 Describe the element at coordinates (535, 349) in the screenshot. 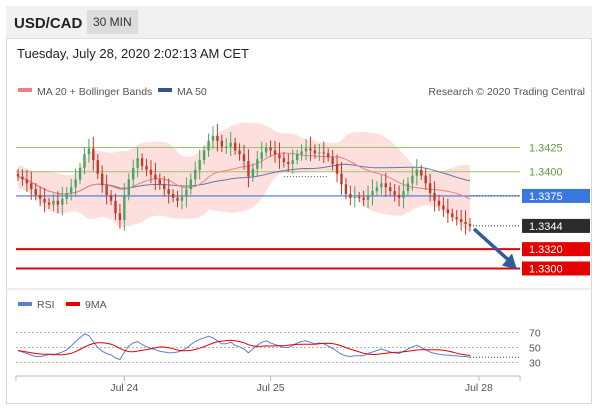

I see `rsi-tick-label: 50` at that location.